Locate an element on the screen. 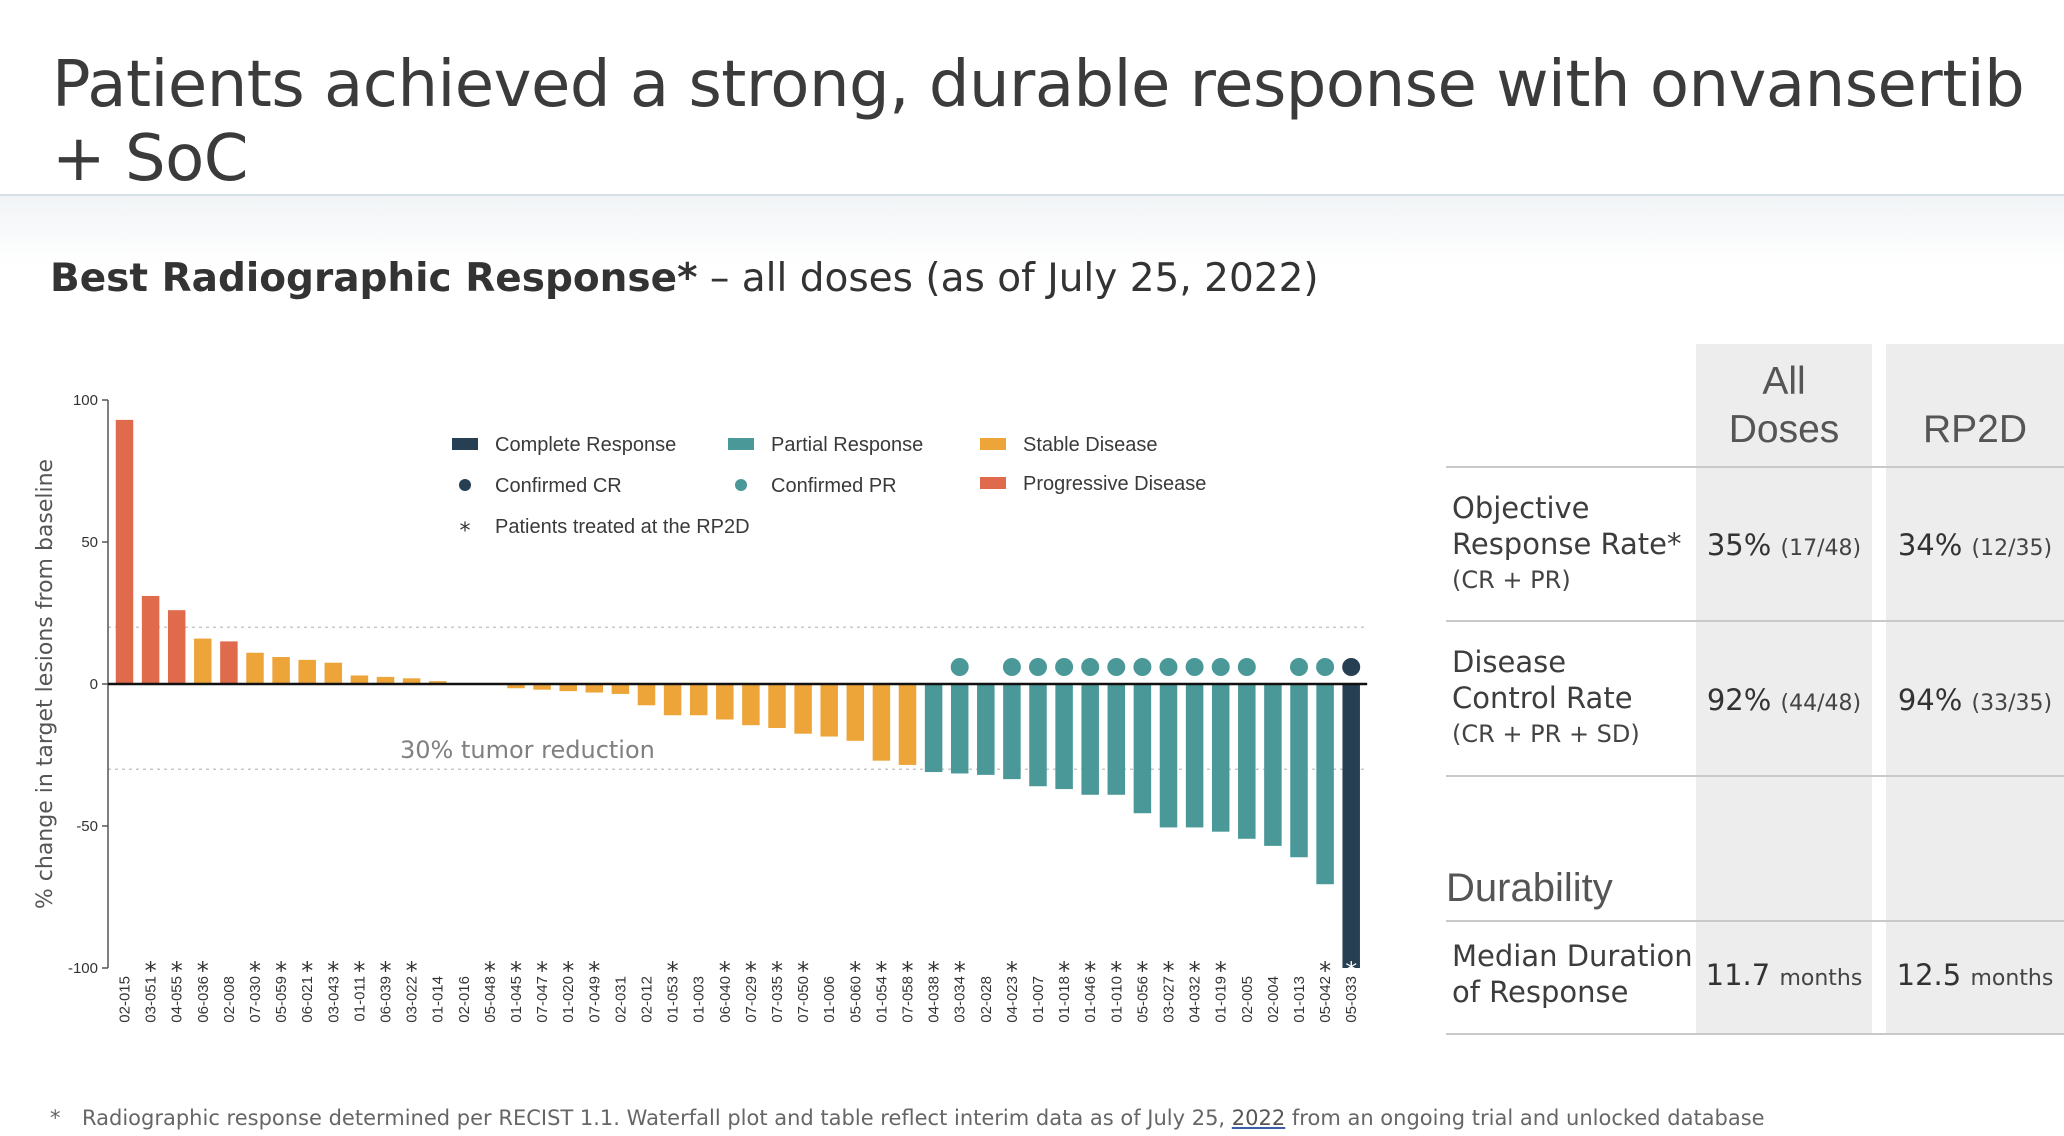  col-header-all-doses-text: All Doses is located at coordinates (1784, 405).